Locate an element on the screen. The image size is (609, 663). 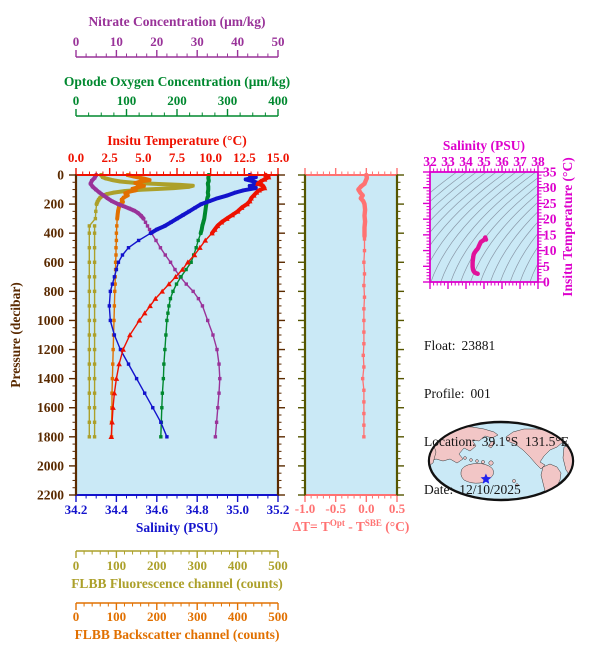
svg-text: 35.0 is located at coordinates (237, 509).